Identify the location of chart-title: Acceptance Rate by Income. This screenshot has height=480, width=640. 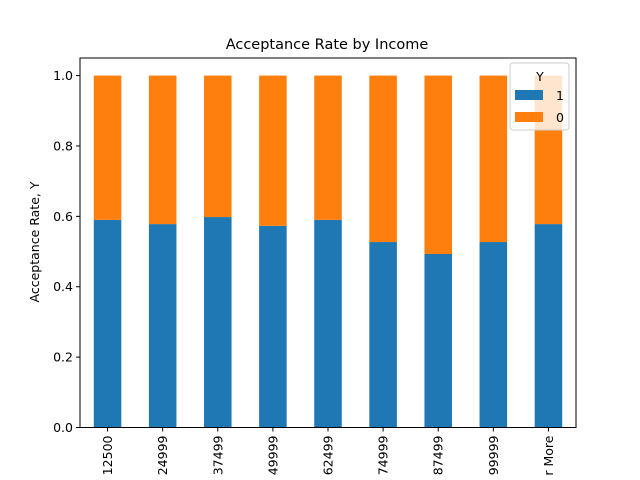
(327, 45).